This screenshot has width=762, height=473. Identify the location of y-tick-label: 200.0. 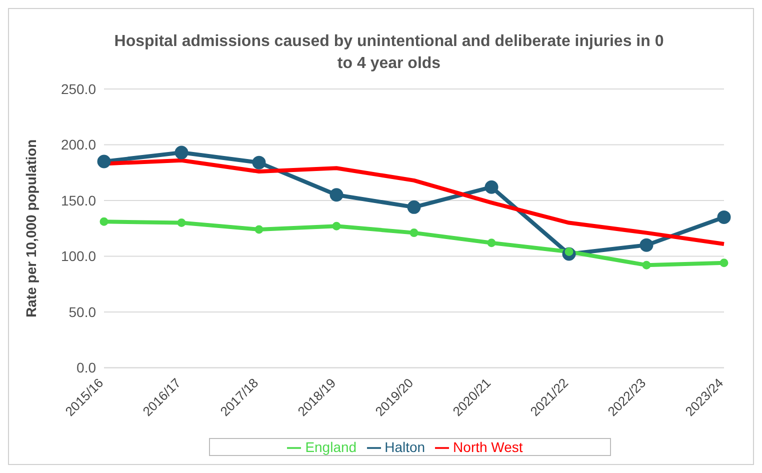
(78, 144).